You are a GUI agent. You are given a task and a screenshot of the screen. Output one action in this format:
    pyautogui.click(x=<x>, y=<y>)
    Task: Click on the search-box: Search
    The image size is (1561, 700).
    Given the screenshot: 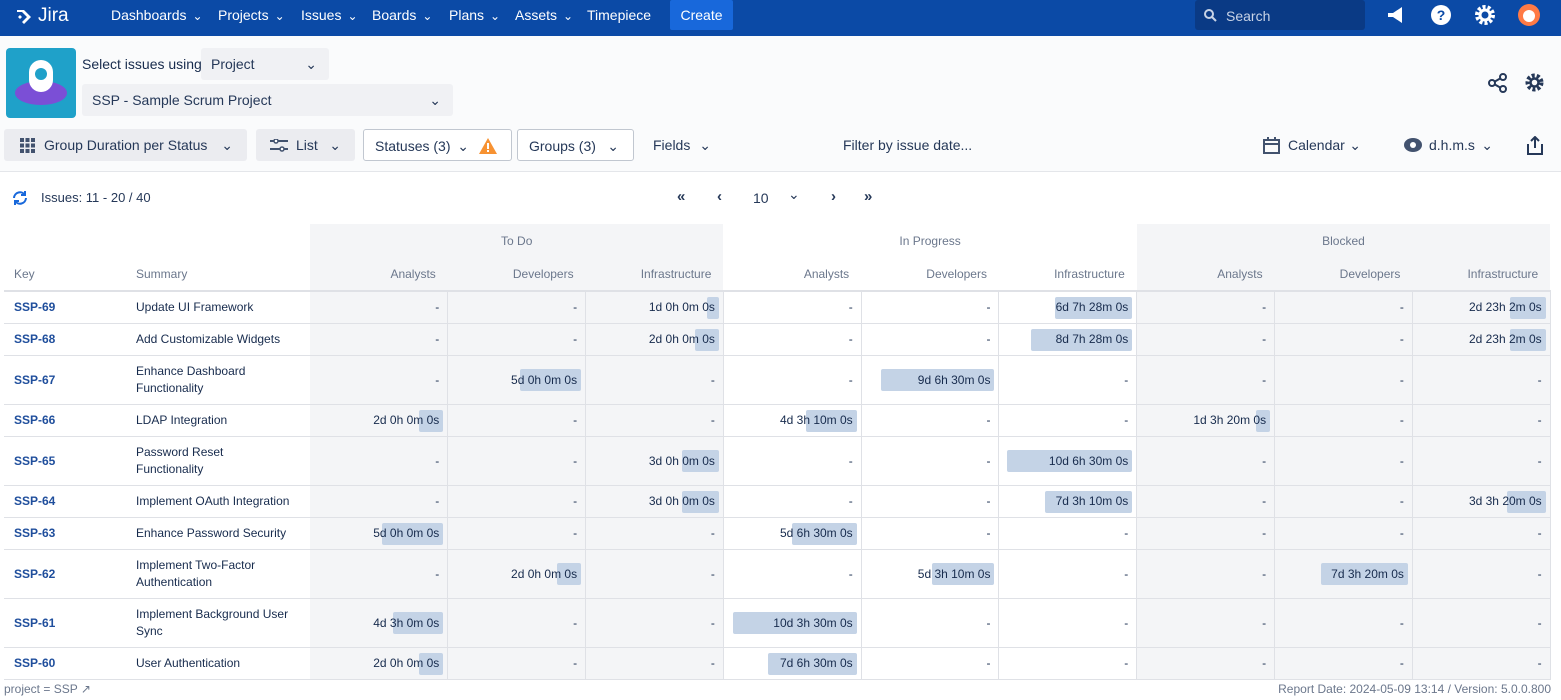 What is the action you would take?
    pyautogui.click(x=1280, y=15)
    